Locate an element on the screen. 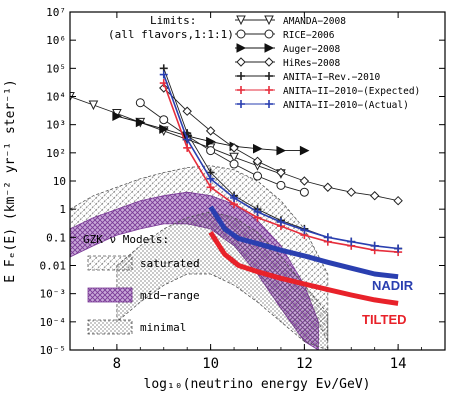  model-legend-label: saturated is located at coordinates (170, 263).